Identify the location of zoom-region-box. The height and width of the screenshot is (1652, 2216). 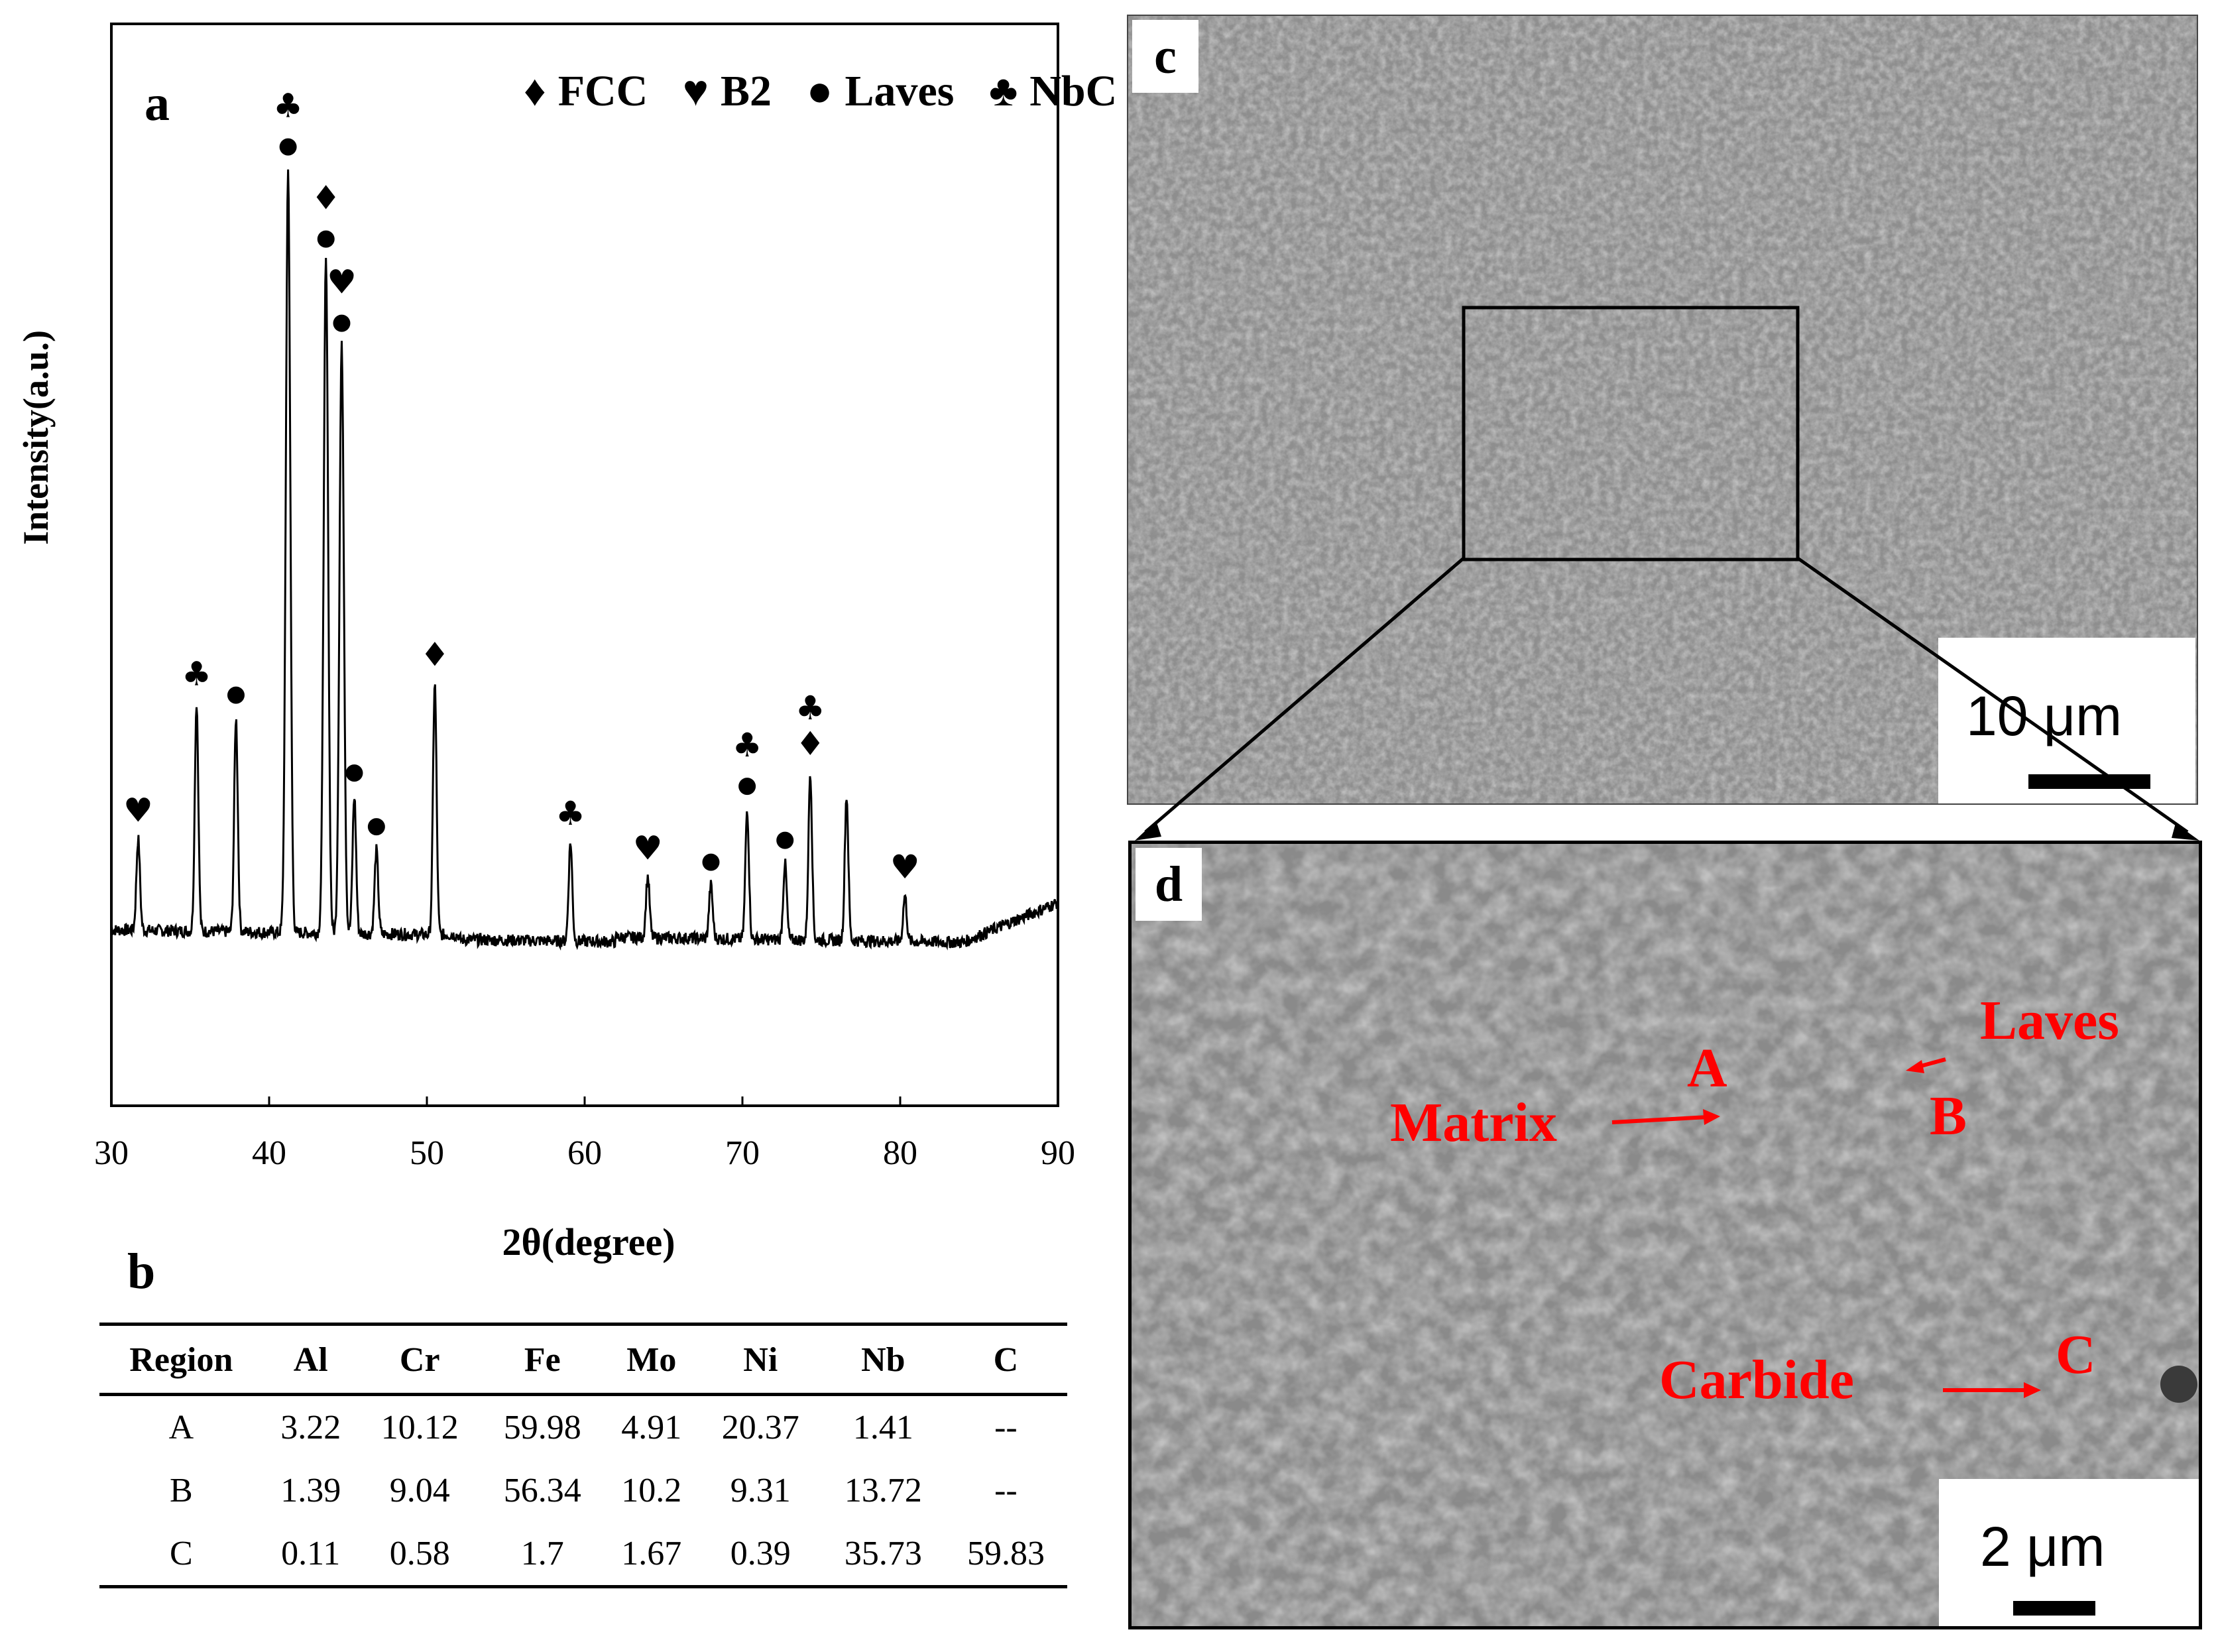
(1631, 433).